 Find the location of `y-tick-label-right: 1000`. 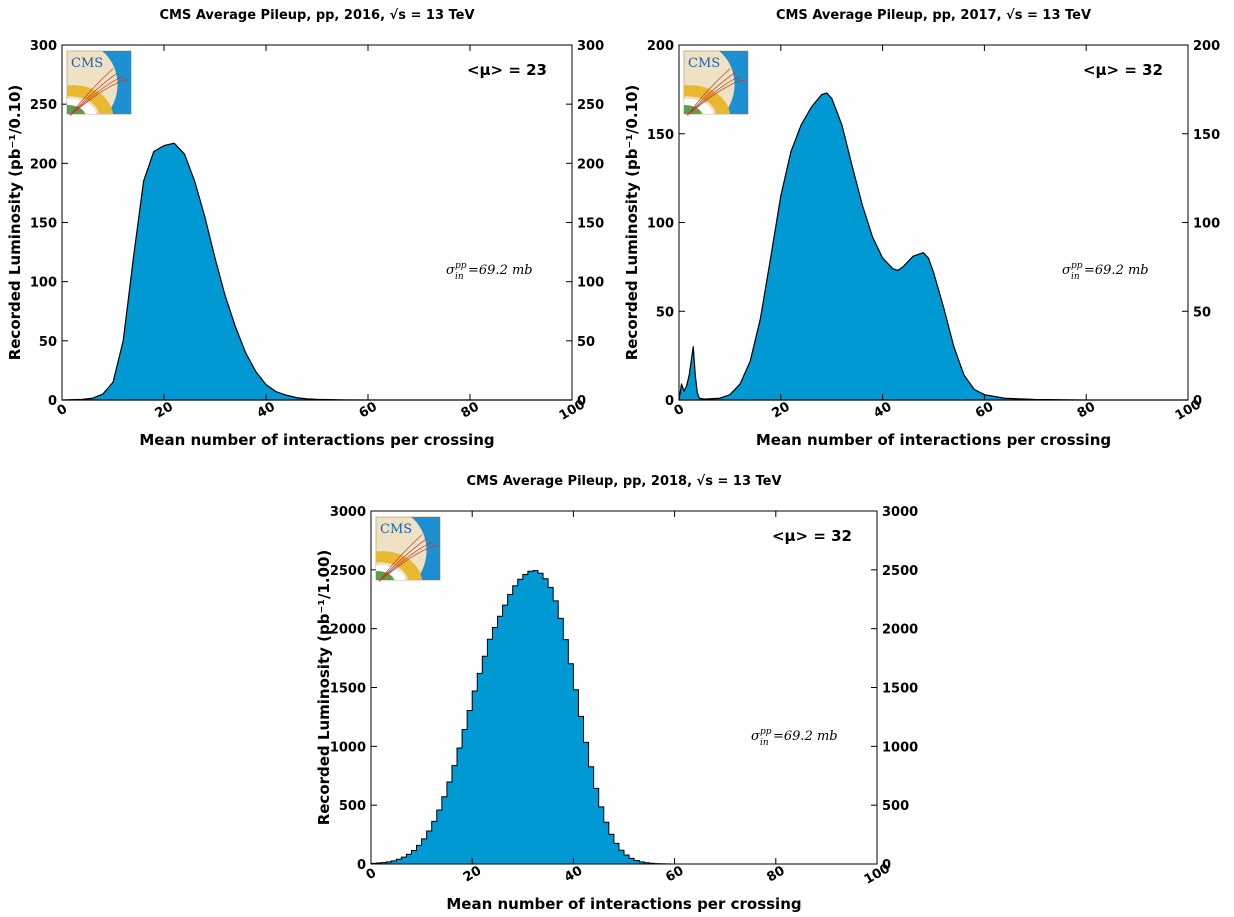

y-tick-label-right: 1000 is located at coordinates (900, 747).